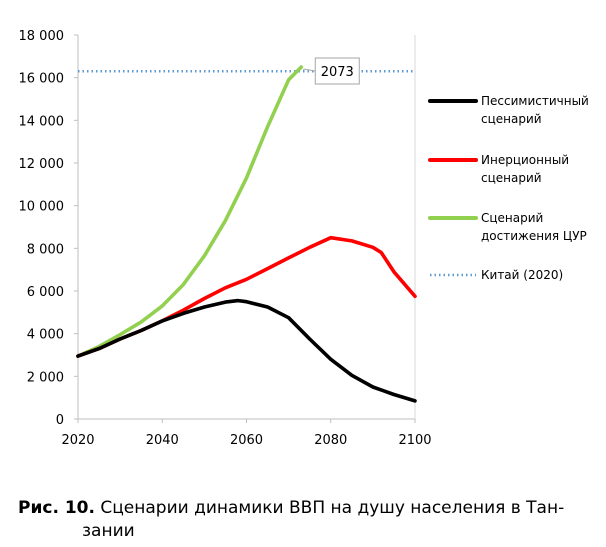 Image resolution: width=606 pixels, height=547 pixels. I want to click on callout-box, so click(337, 71).